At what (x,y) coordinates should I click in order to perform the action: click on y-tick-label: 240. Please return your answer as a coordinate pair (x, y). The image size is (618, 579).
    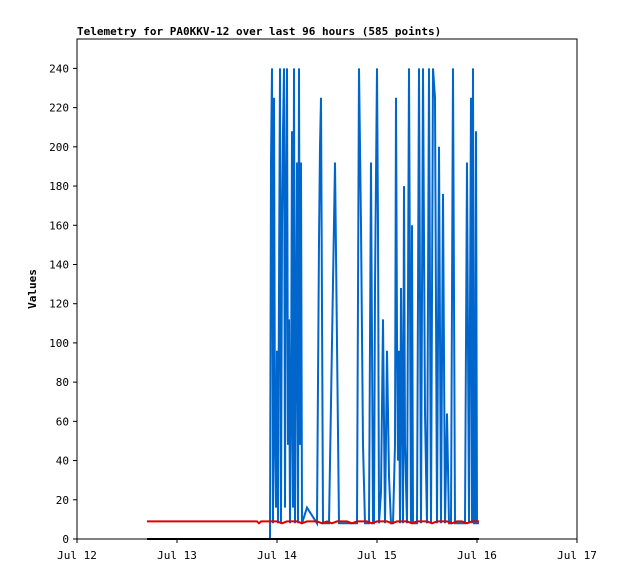
    Looking at the image, I should click on (59, 68).